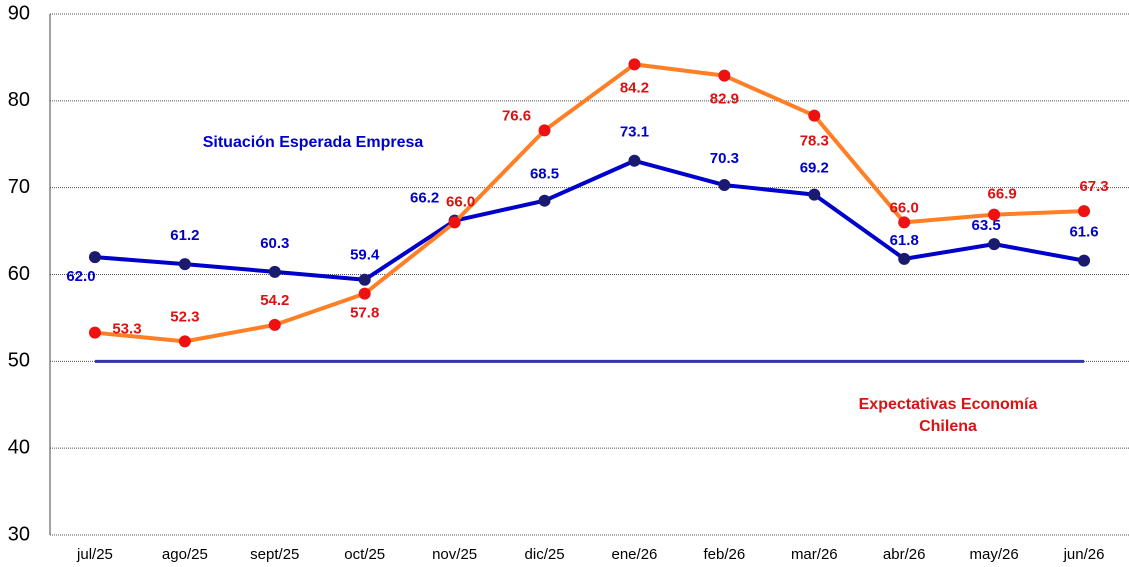 This screenshot has width=1129, height=567. I want to click on x-tick-label: abr/26, so click(904, 554).